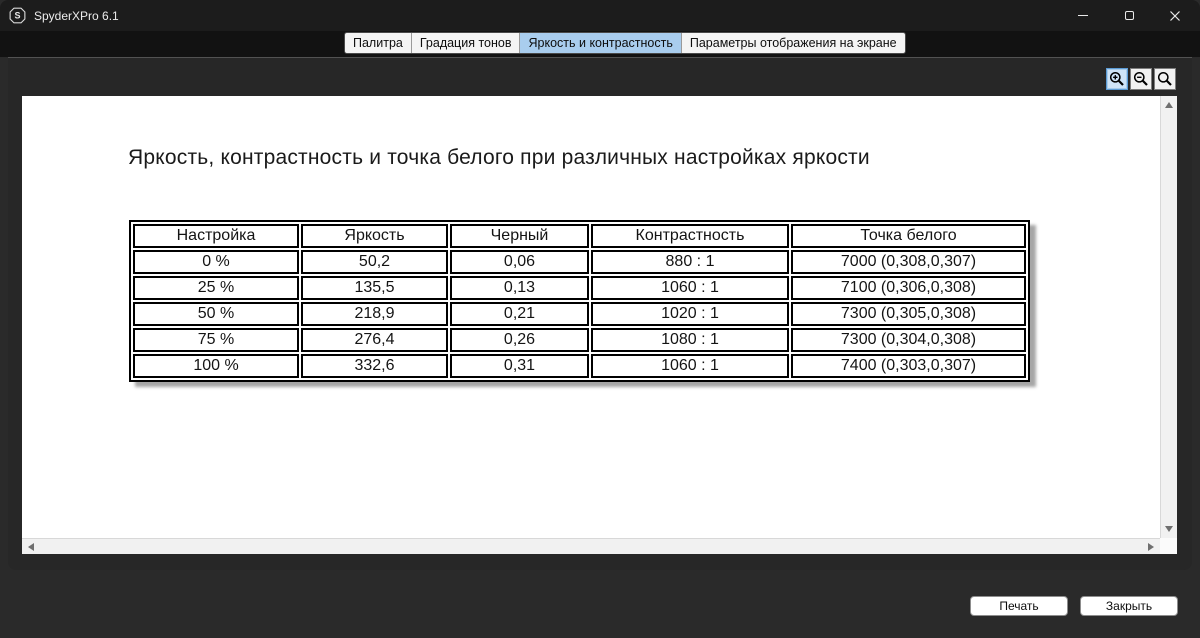 This screenshot has width=1200, height=638. I want to click on zoom-reset-button, so click(1165, 79).